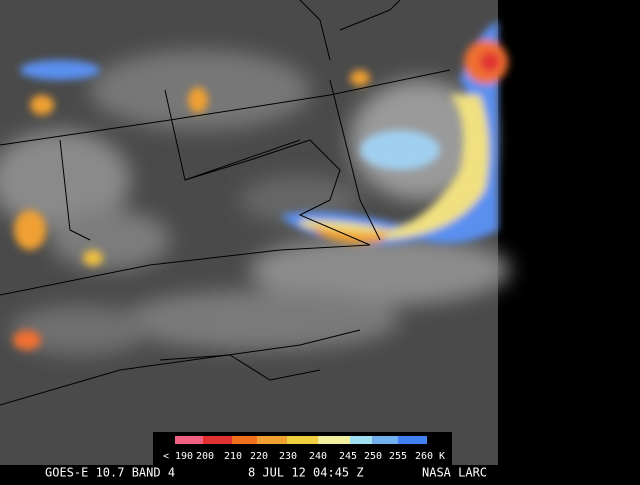 Image resolution: width=640 pixels, height=485 pixels. I want to click on legend-label: 220, so click(259, 456).